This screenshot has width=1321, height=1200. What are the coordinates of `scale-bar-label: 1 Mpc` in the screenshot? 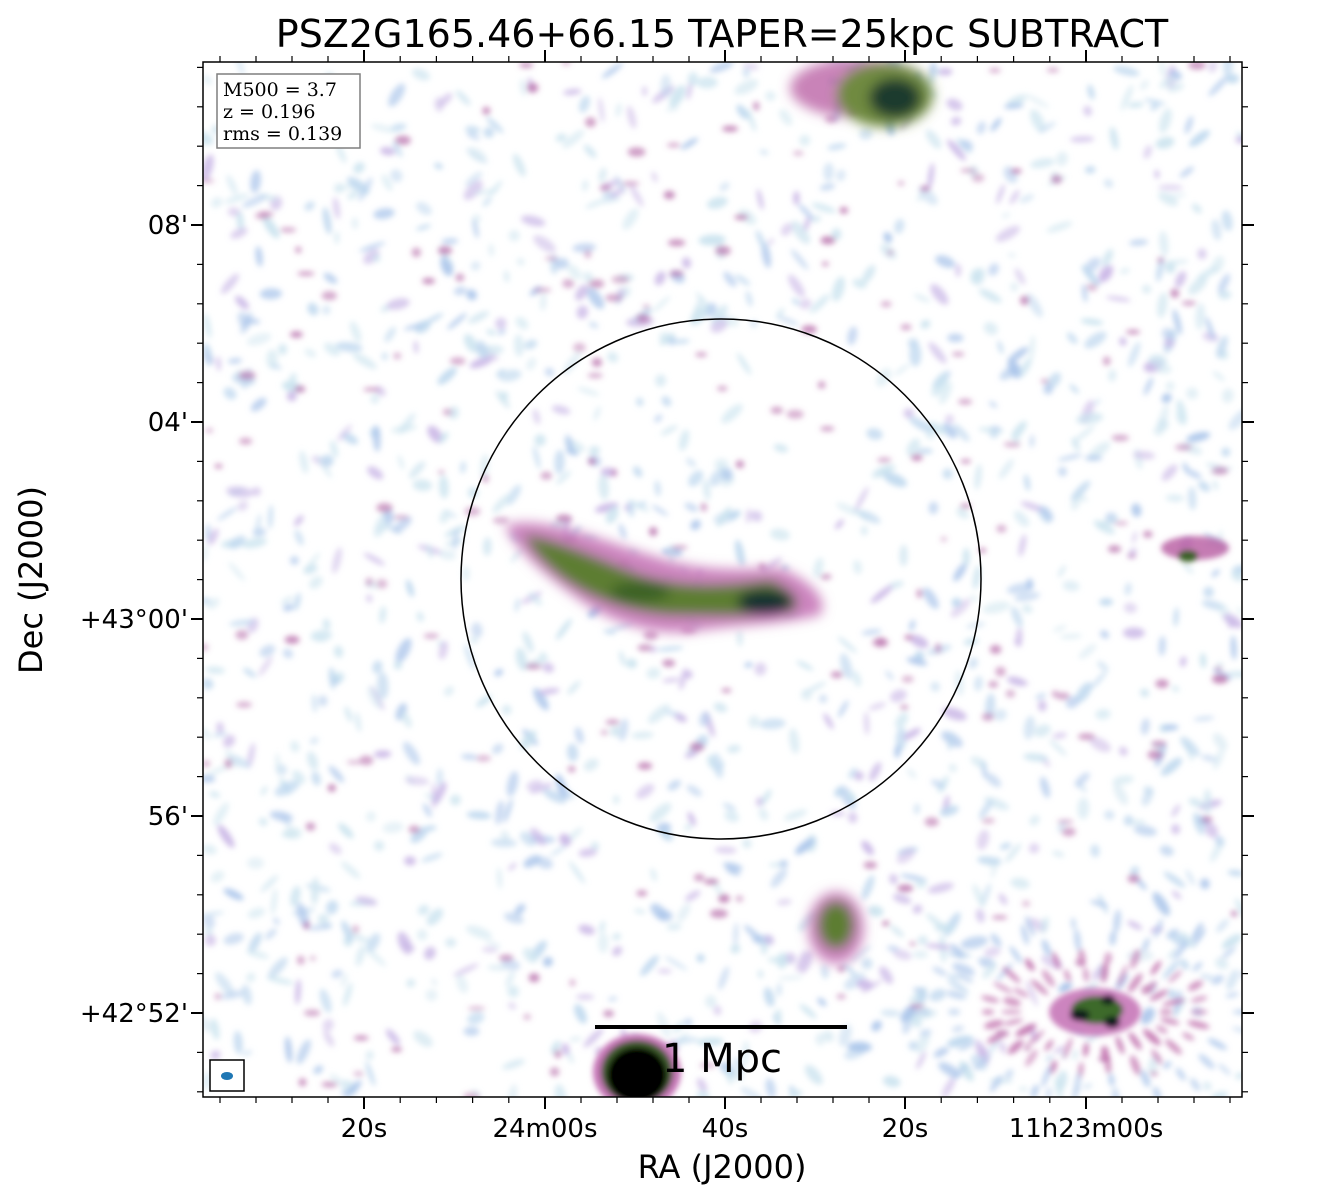 It's located at (722, 1059).